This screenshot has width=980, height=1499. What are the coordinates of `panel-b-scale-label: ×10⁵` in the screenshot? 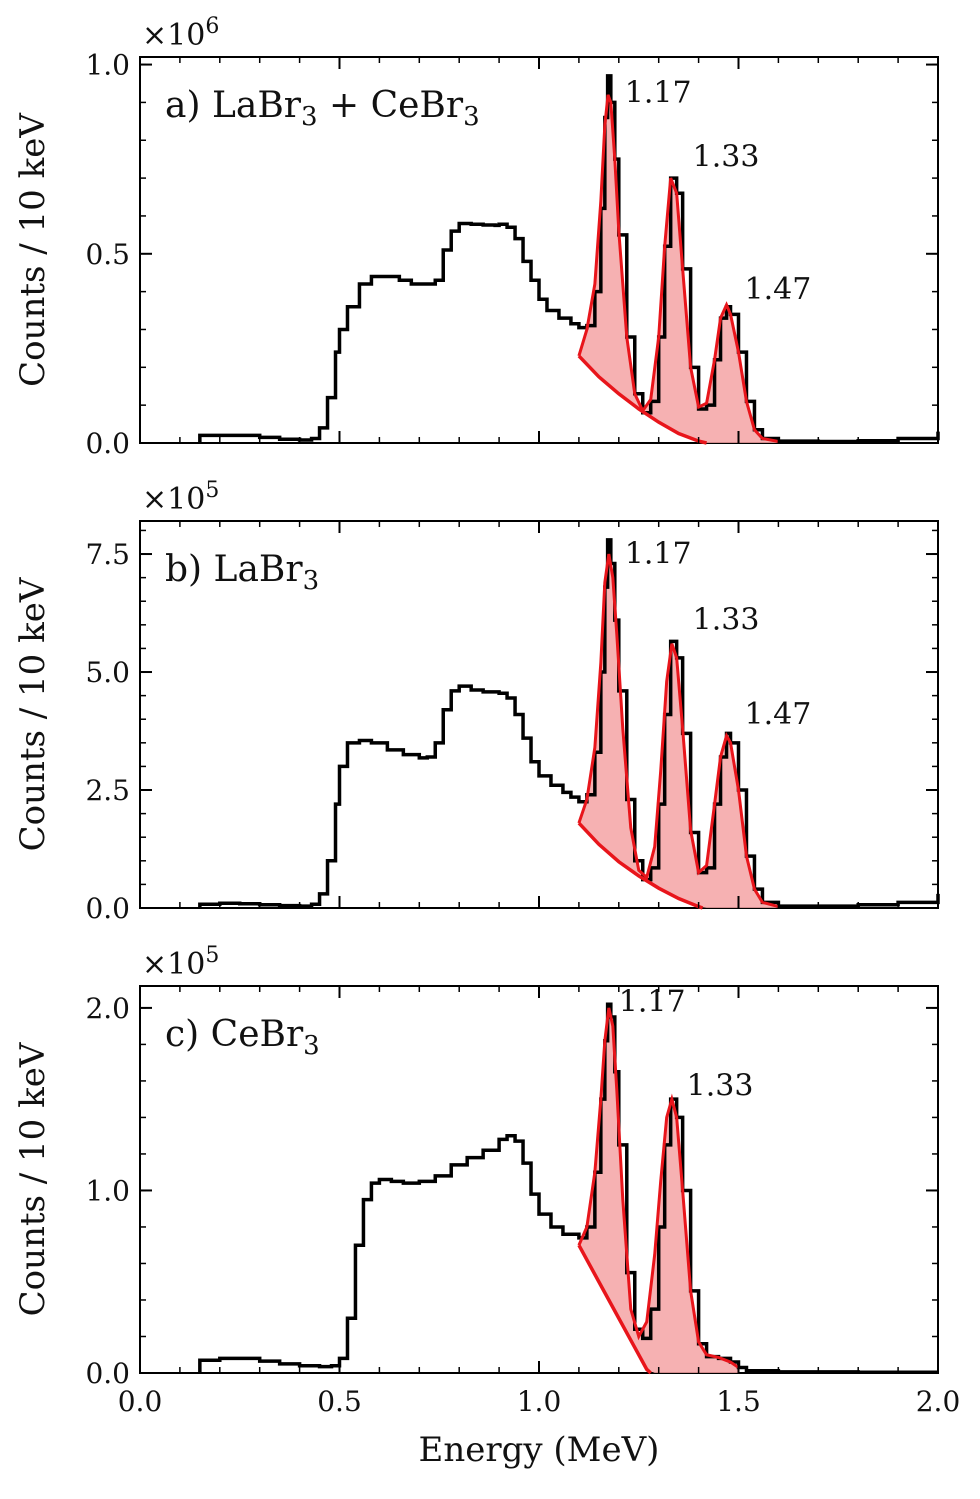 It's located at (180, 497).